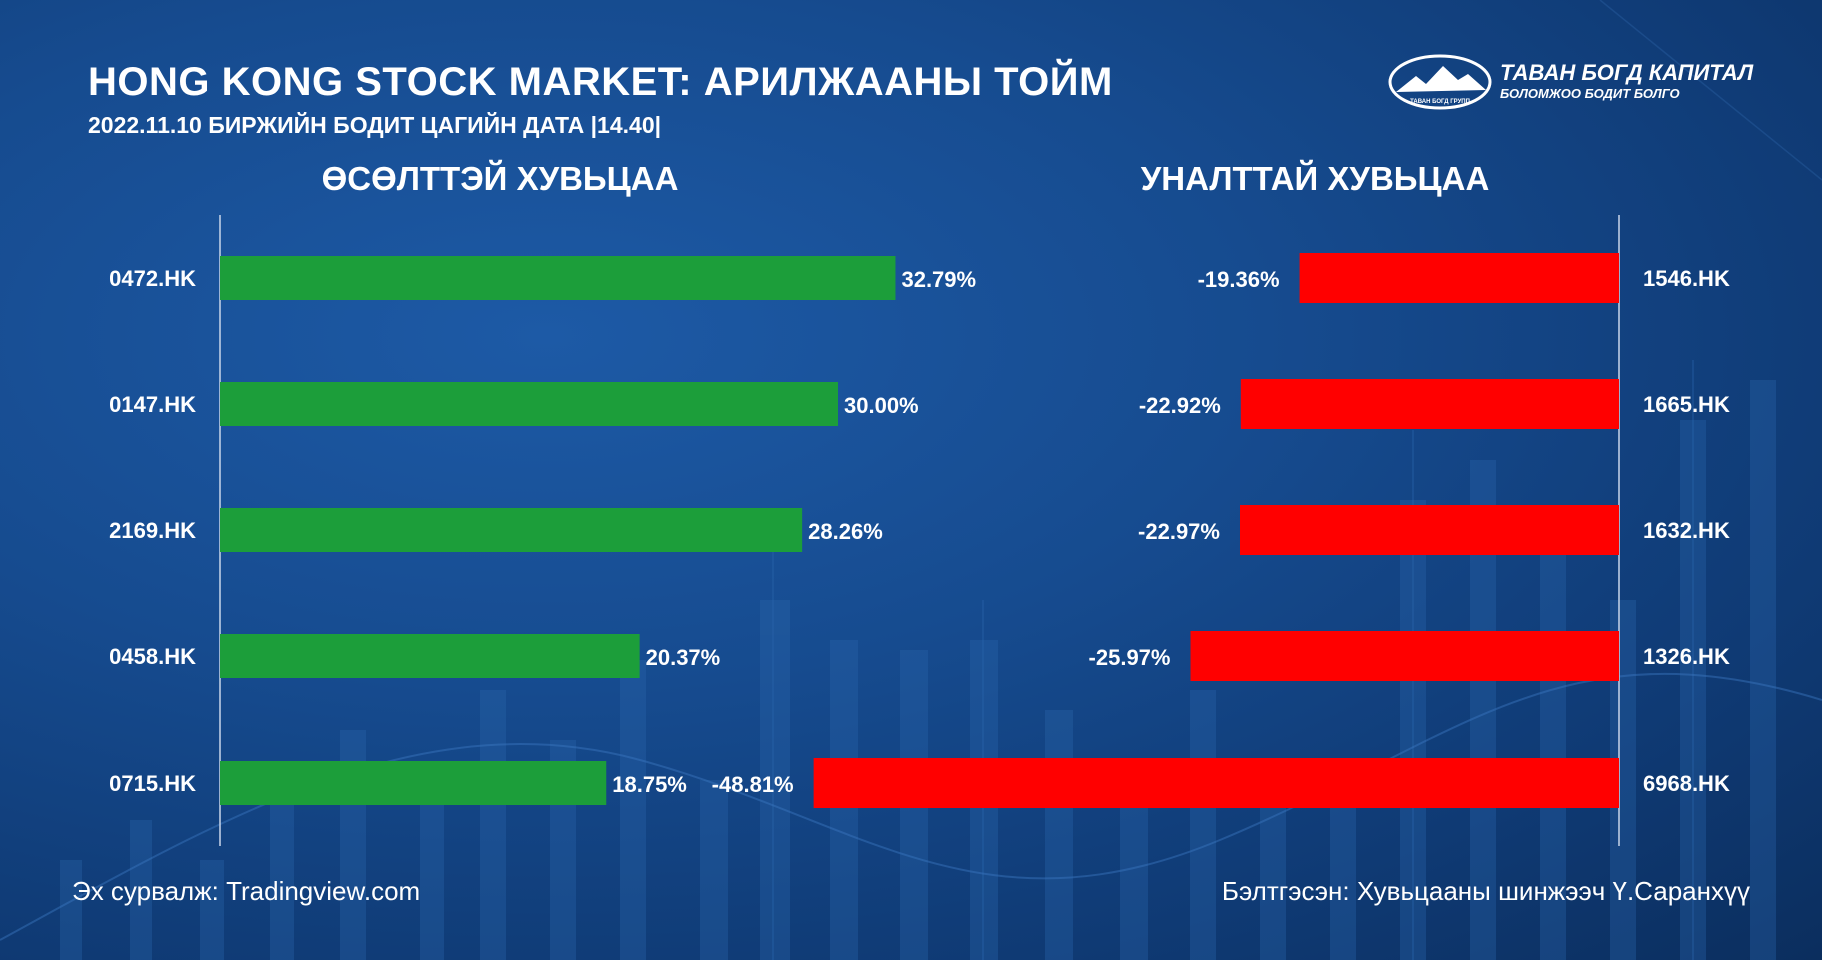 This screenshot has height=960, width=1822. What do you see at coordinates (1440, 82) in the screenshot?
I see `mountain-logo-icon: ТАВАН БОГД ГРУПП` at bounding box center [1440, 82].